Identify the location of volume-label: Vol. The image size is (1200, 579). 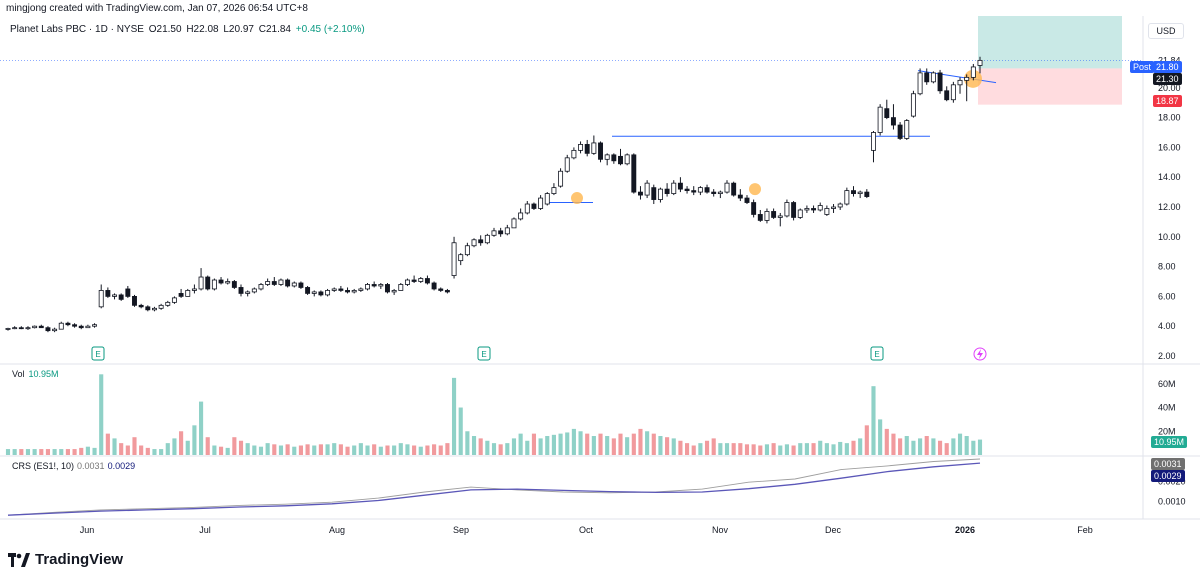
(18, 374).